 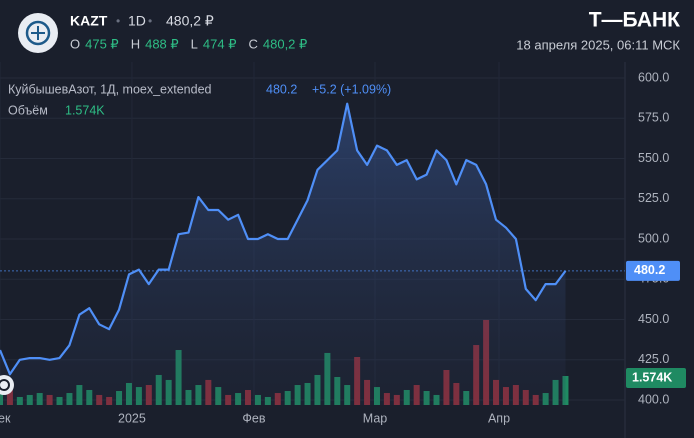 What do you see at coordinates (598, 44) in the screenshot?
I see `datetime: 18 апреля 2025, 06:11 МСК` at bounding box center [598, 44].